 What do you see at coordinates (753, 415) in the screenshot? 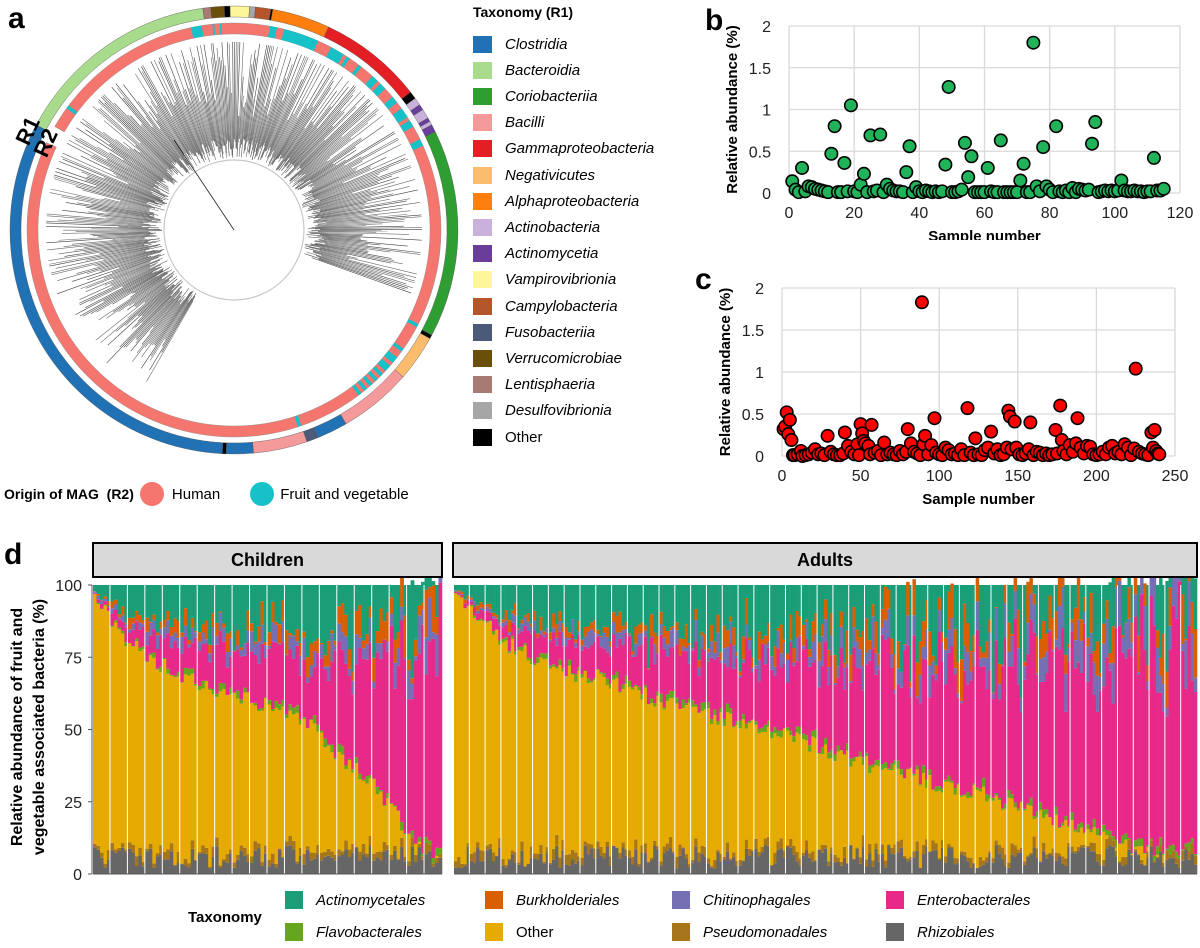
I see `c-ytick-label: 0.5` at bounding box center [753, 415].